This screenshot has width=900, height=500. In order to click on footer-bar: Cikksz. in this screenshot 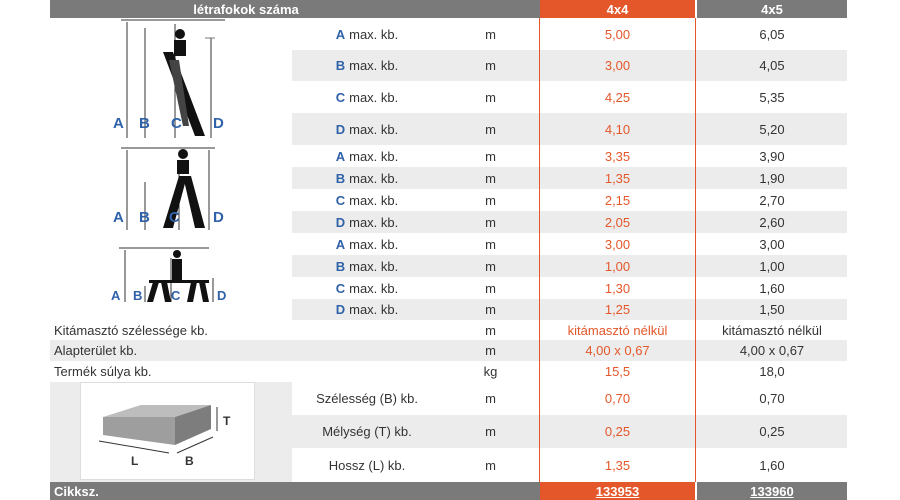, I will do `click(297, 491)`.